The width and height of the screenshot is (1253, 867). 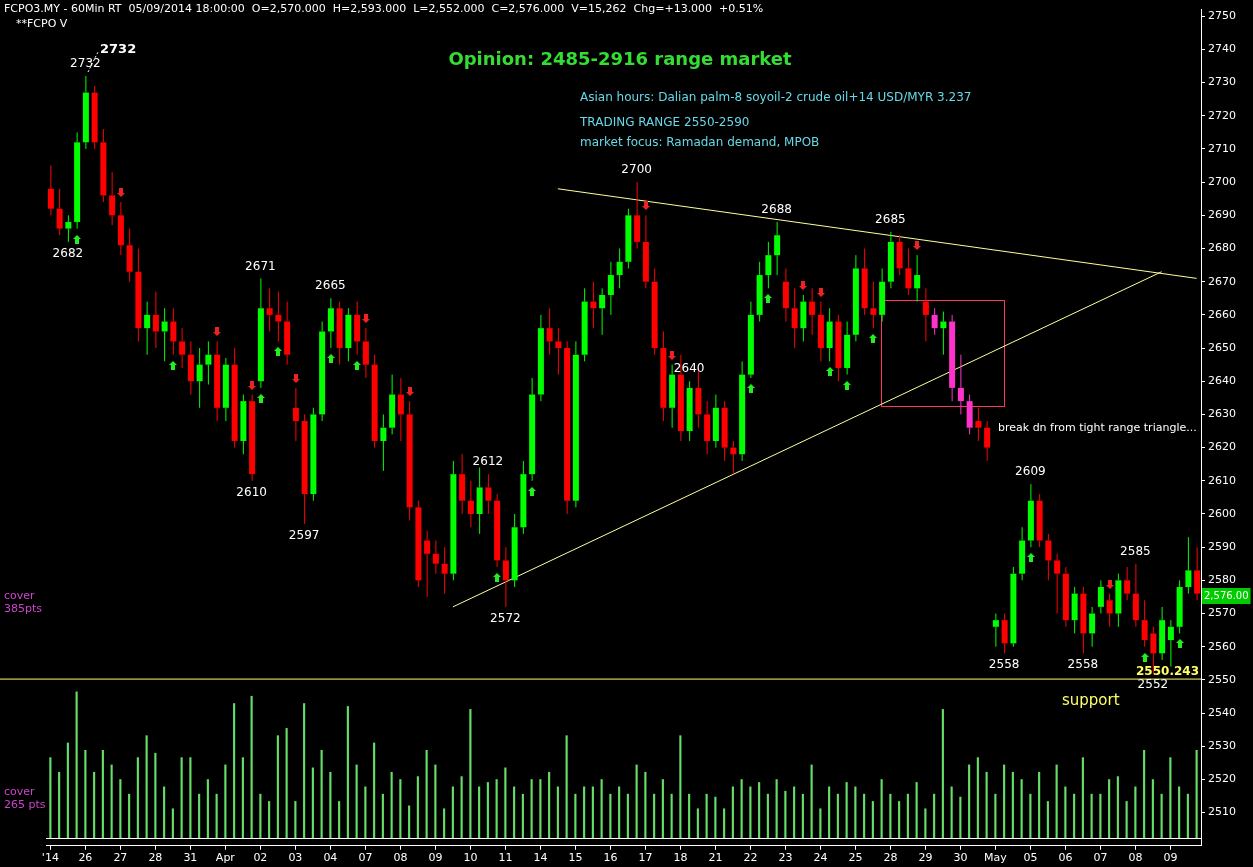 I want to click on y-tick-label: 2700, so click(x=1222, y=182).